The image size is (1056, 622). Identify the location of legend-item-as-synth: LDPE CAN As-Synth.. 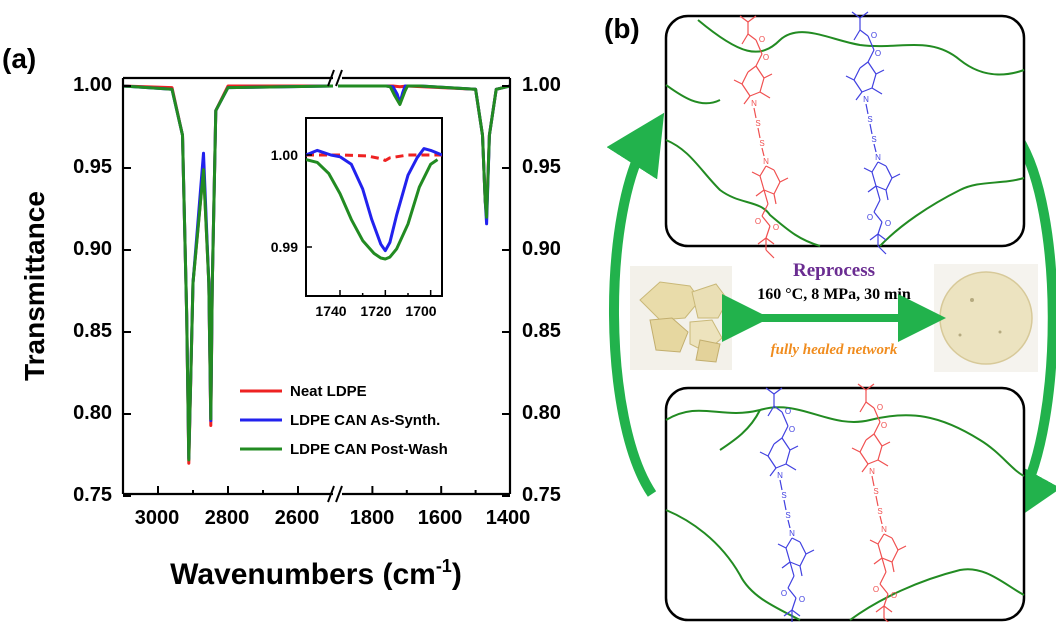
(340, 420).